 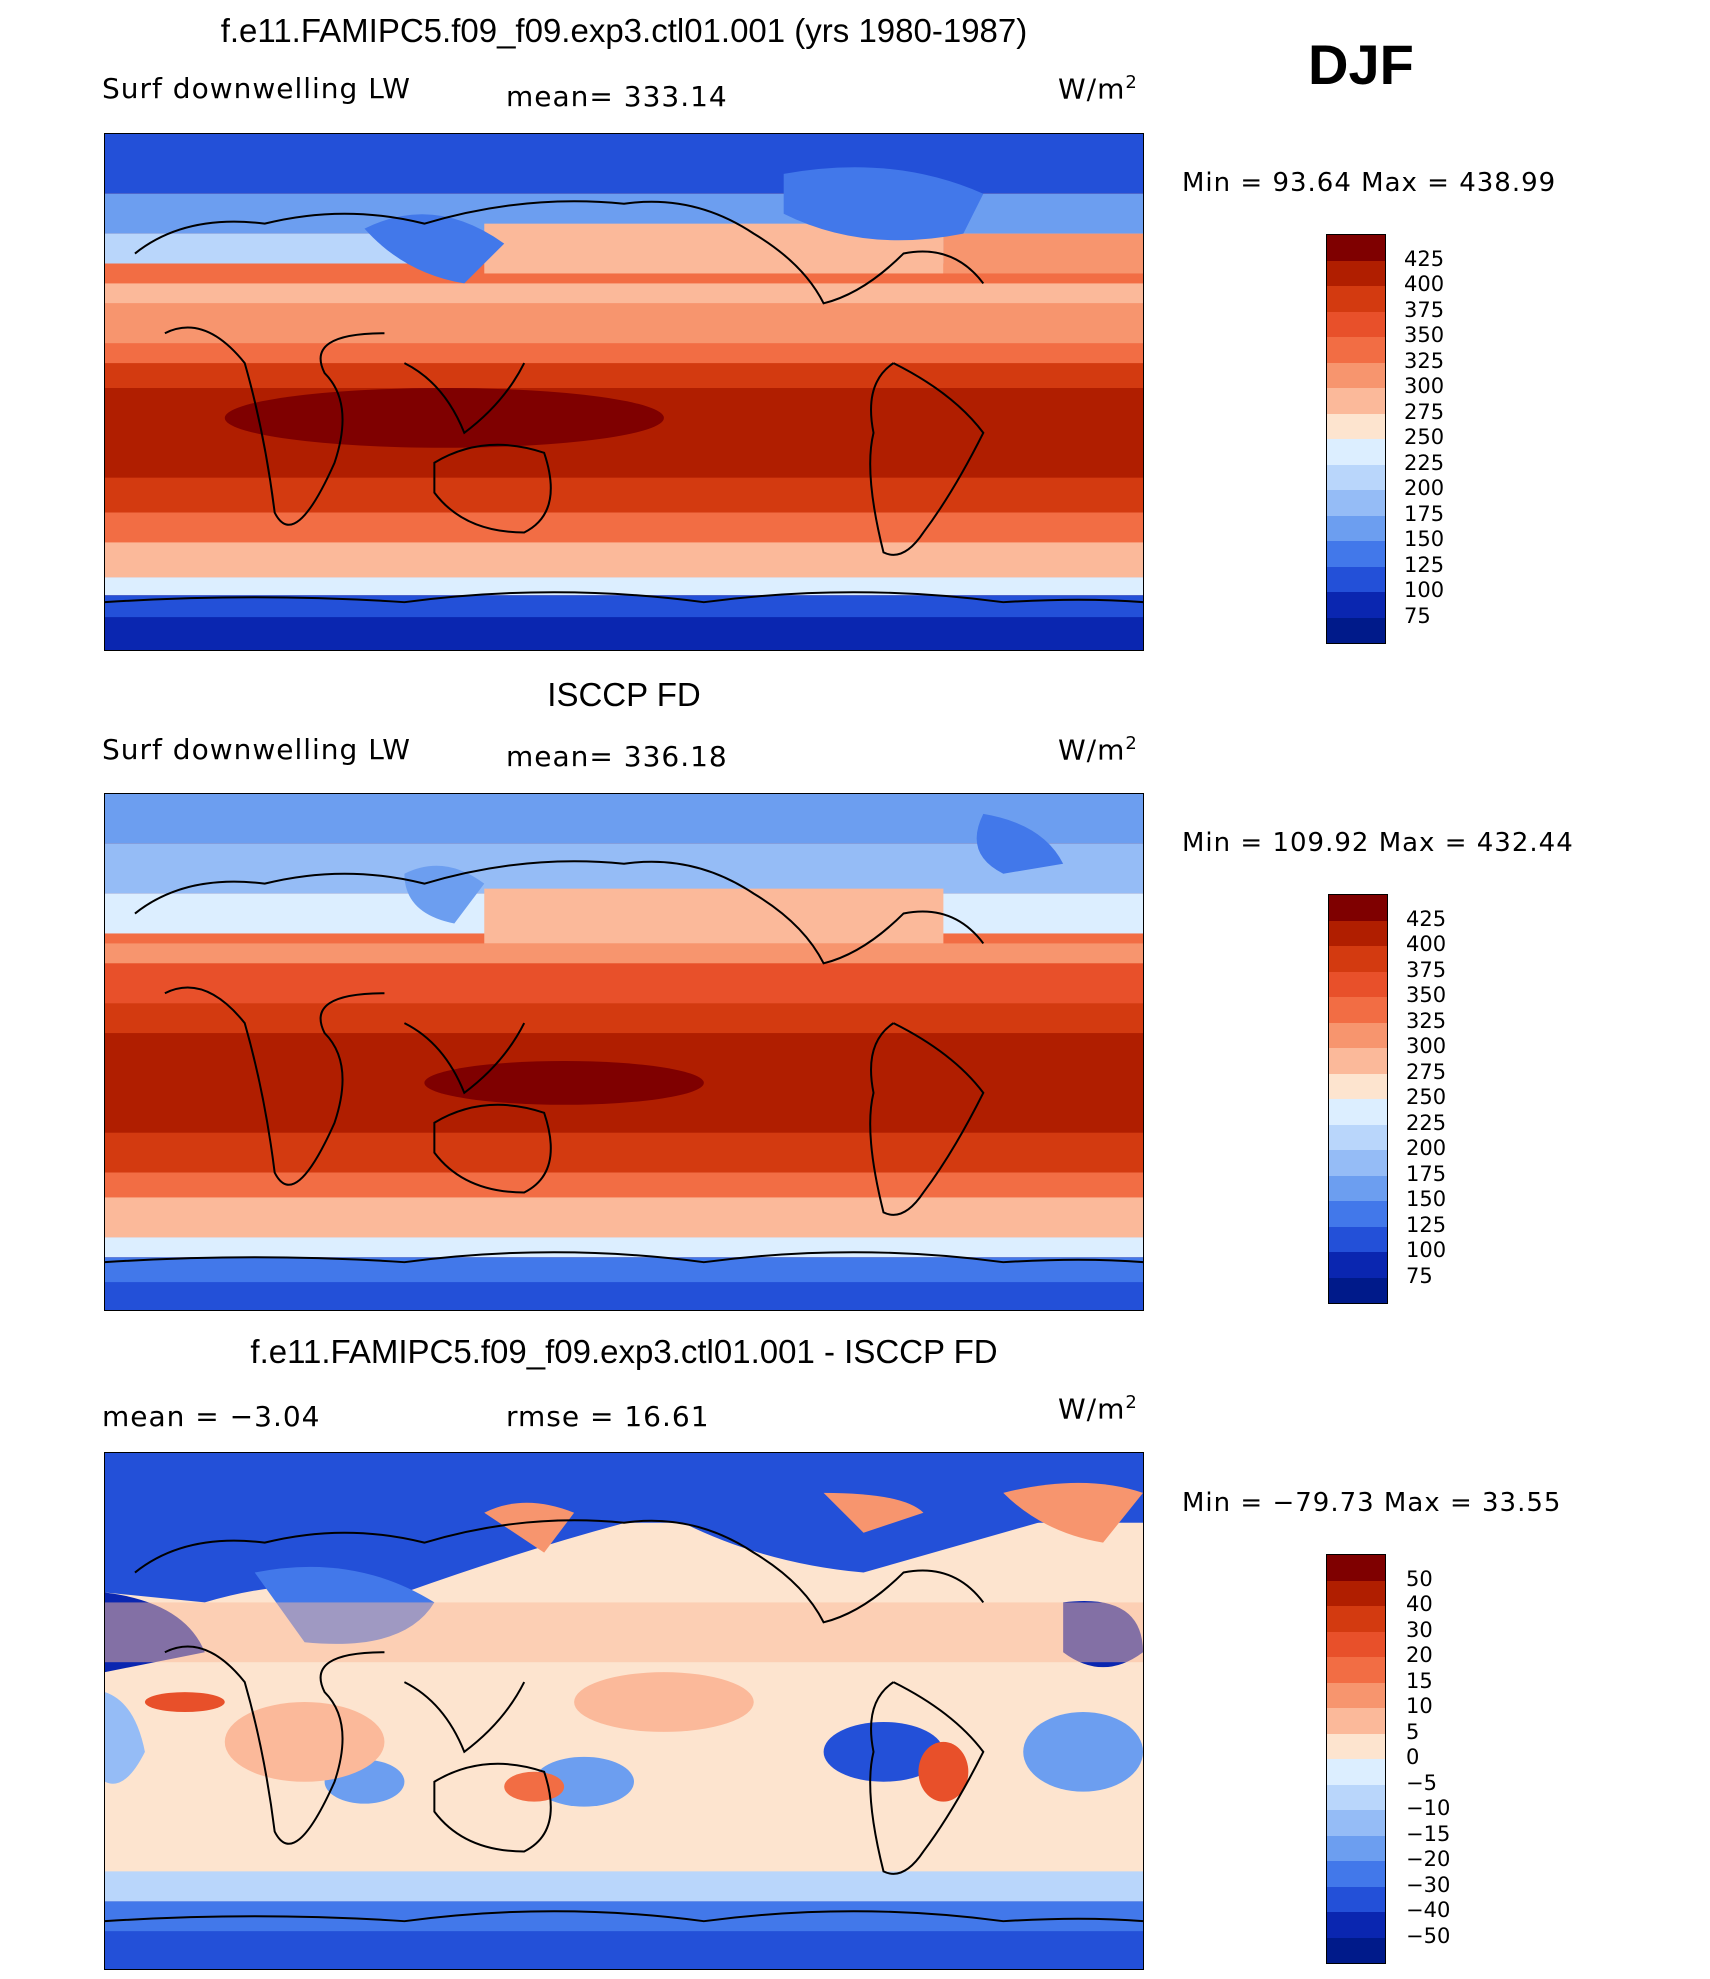 What do you see at coordinates (1098, 89) in the screenshot?
I see `panel1-units: W/m2` at bounding box center [1098, 89].